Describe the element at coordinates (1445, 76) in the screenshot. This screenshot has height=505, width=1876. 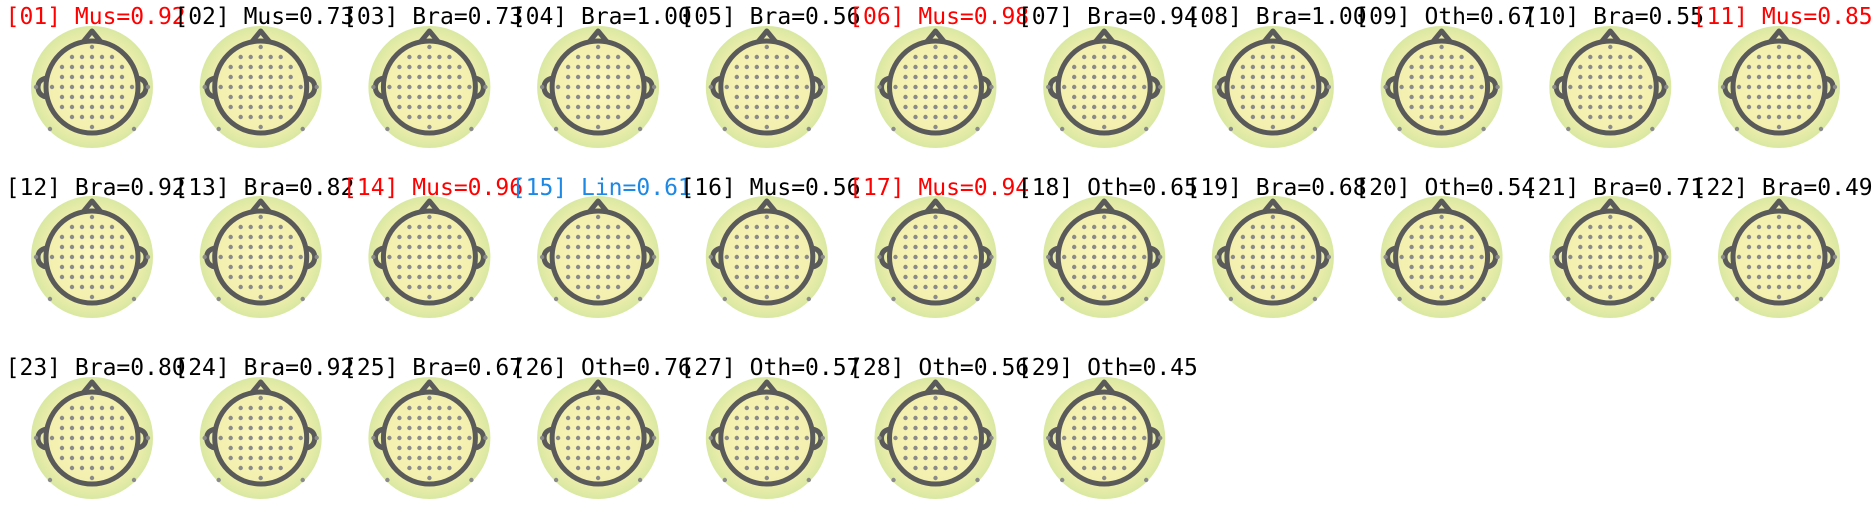
I see `component: [09] Oth=0.67` at that location.